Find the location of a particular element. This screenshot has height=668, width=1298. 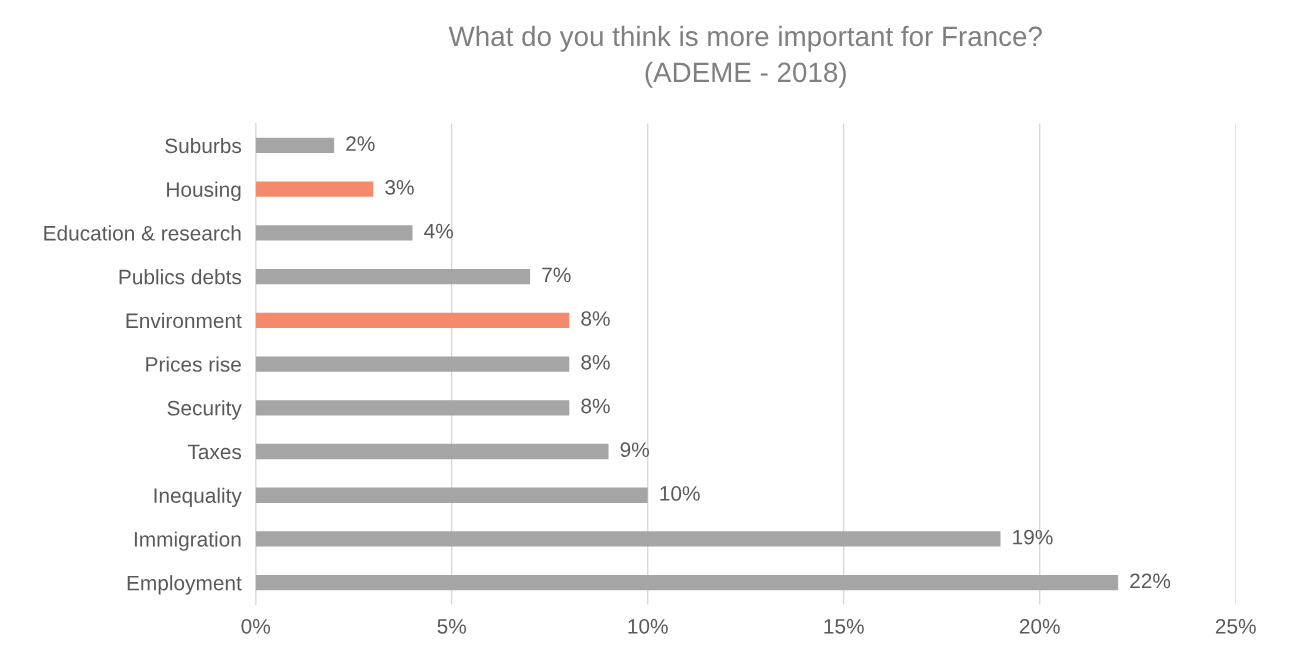

x-tick-label: 10% is located at coordinates (648, 626).